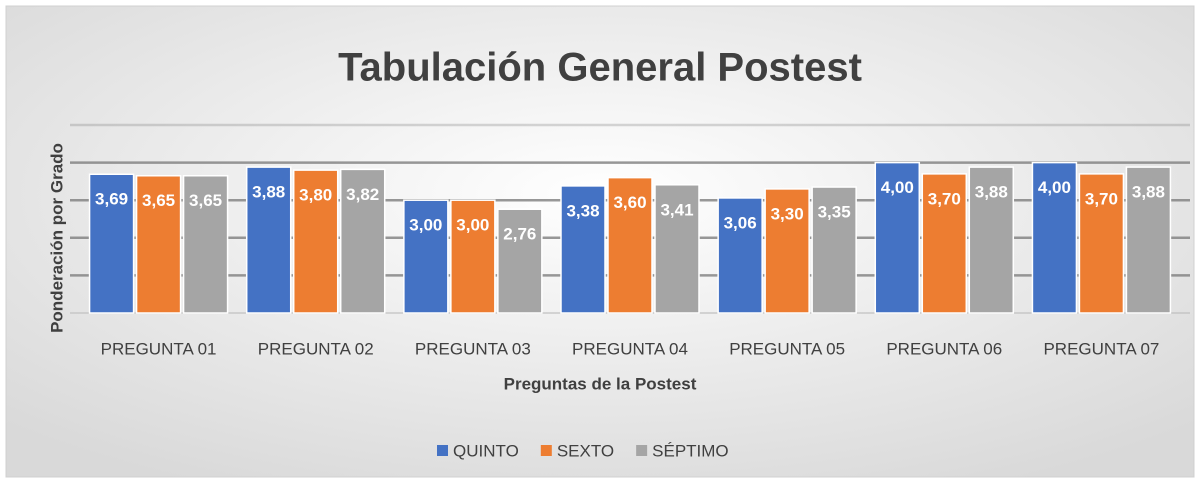  What do you see at coordinates (473, 348) in the screenshot?
I see `x-tick-label: PREGUNTA 03` at bounding box center [473, 348].